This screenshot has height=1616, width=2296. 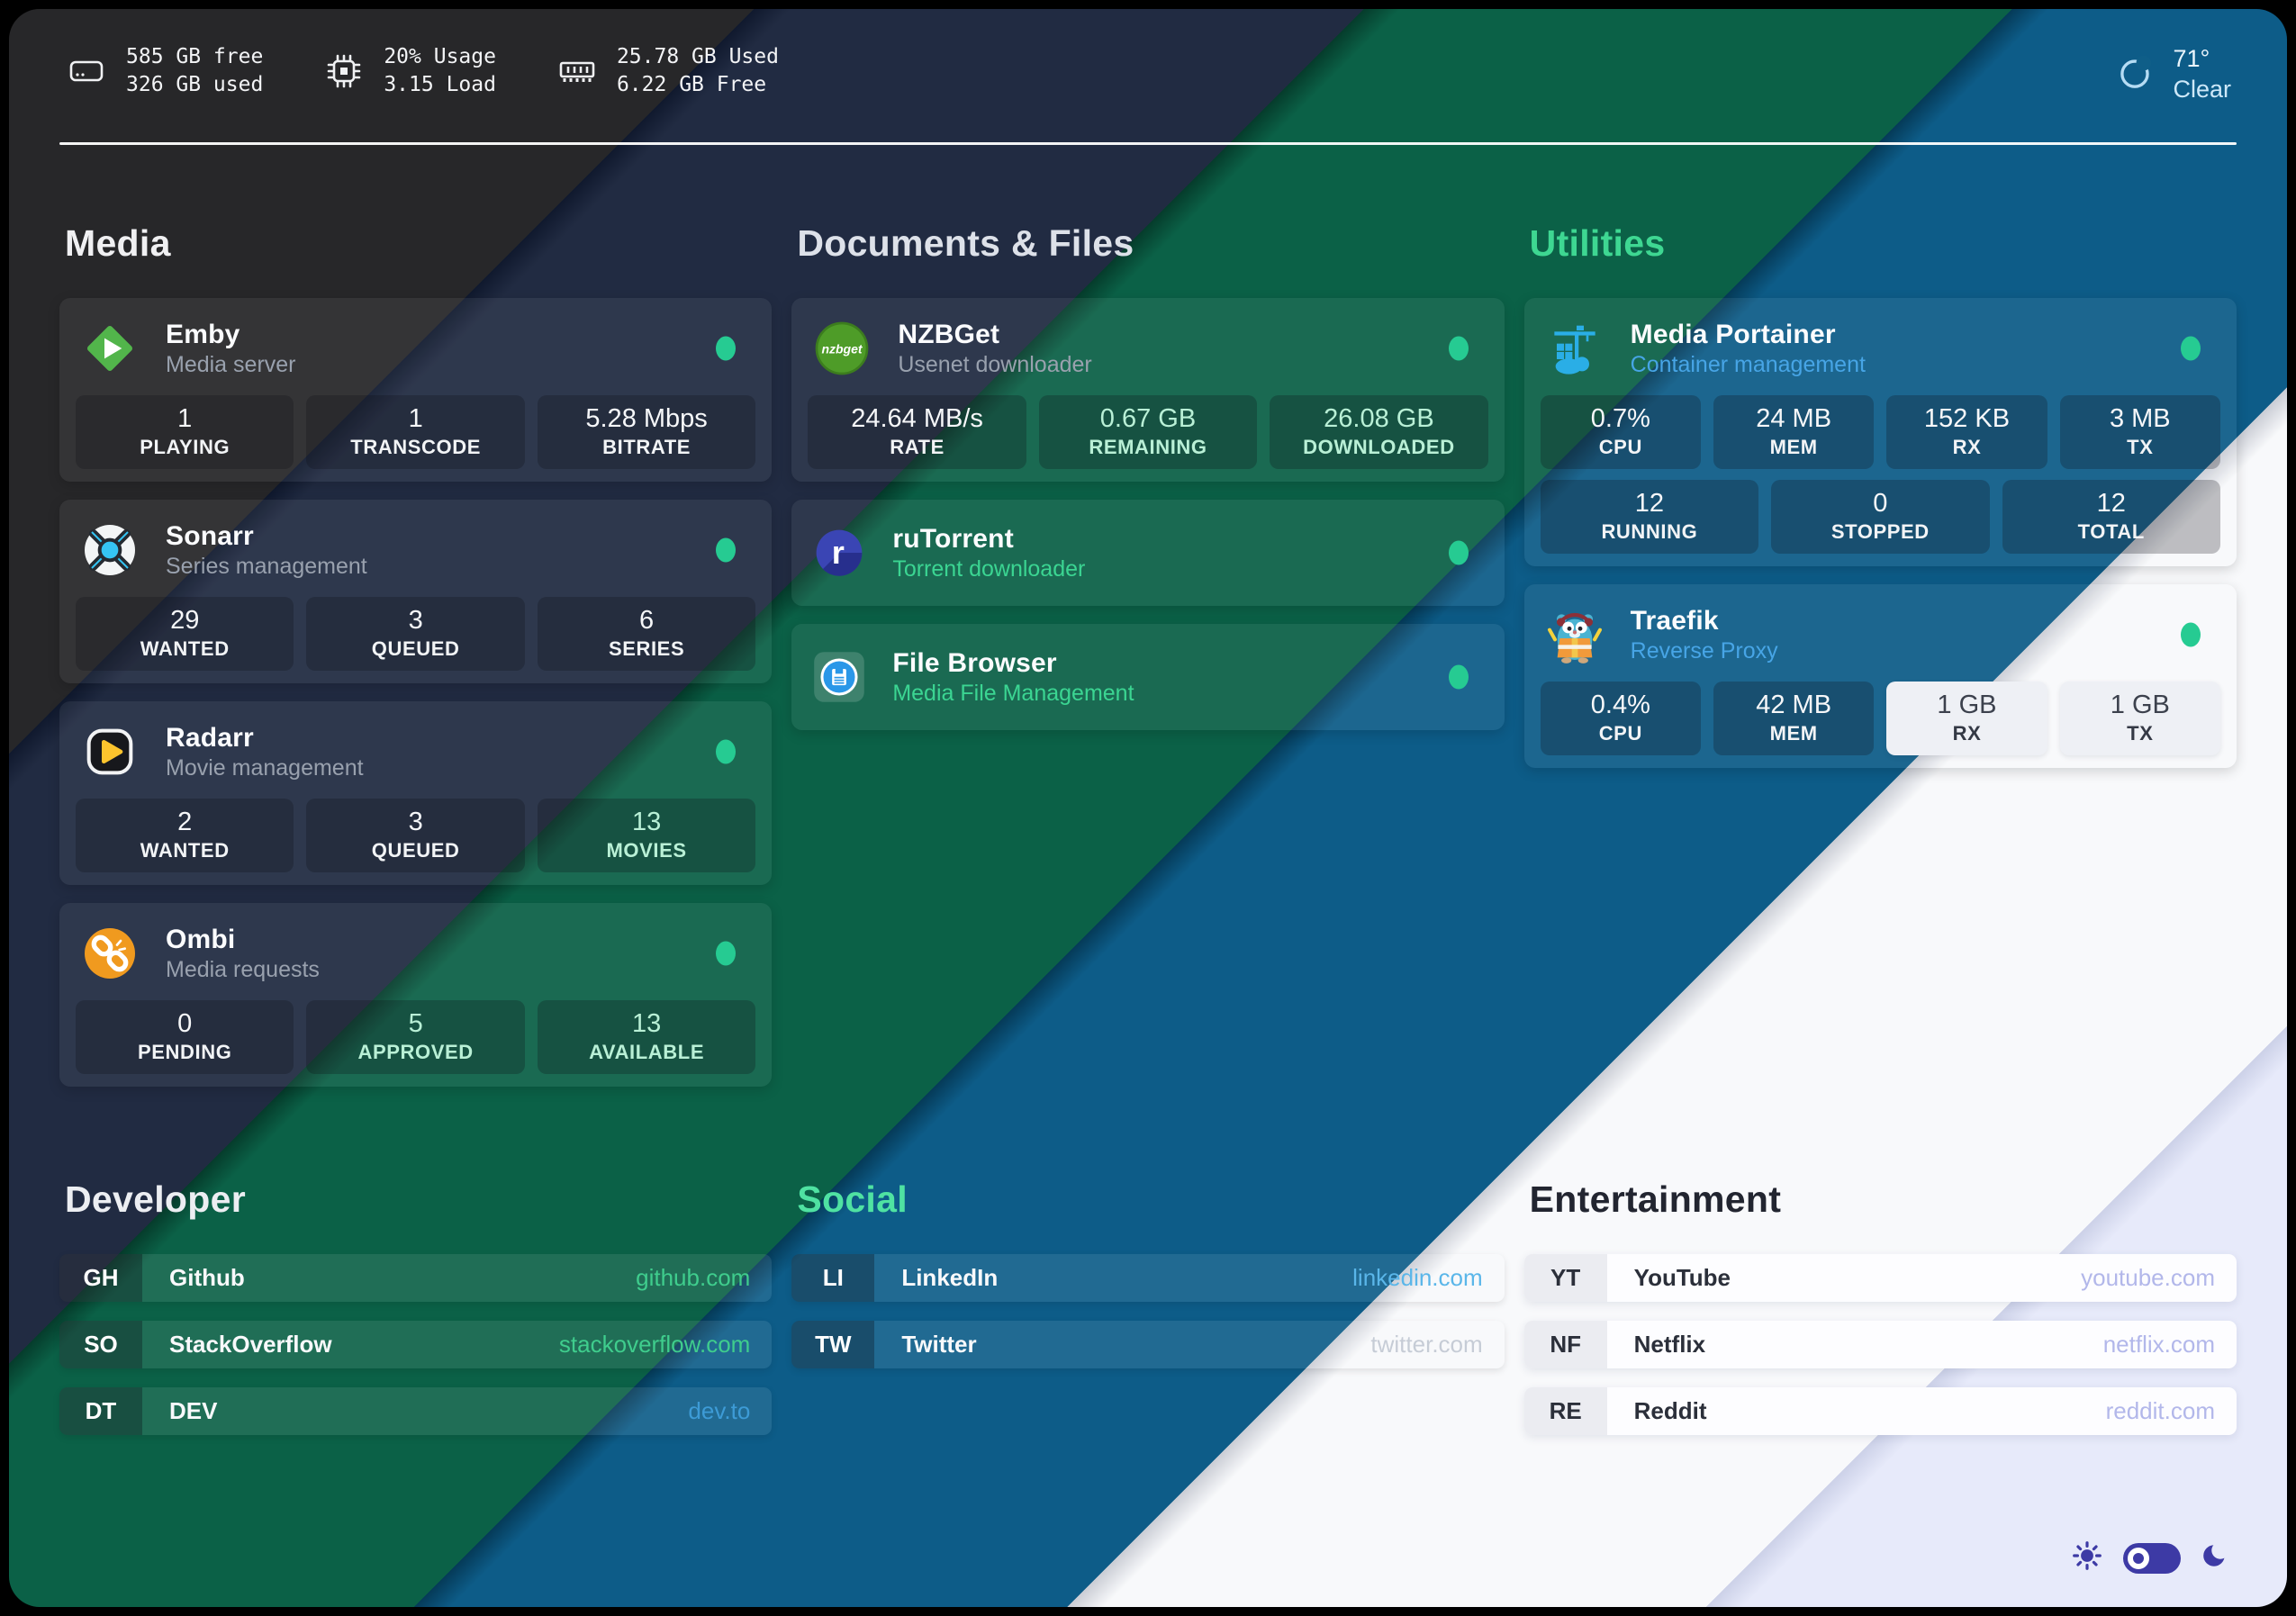 What do you see at coordinates (1880, 1344) in the screenshot?
I see `link-row-netflix: NF Netflix netflix.com` at bounding box center [1880, 1344].